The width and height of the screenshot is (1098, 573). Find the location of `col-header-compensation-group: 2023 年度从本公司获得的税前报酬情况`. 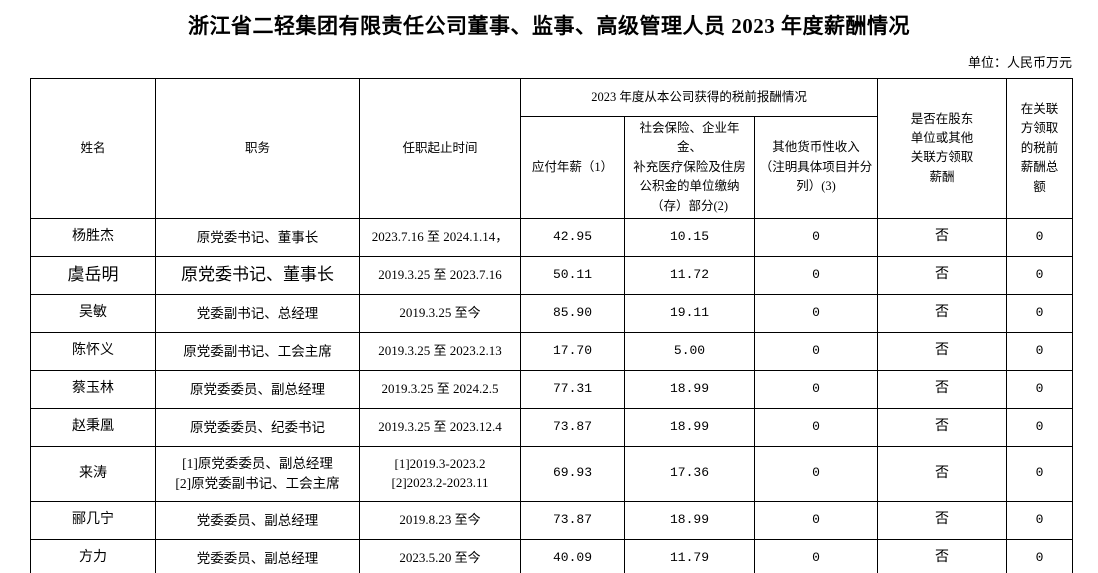

col-header-compensation-group: 2023 年度从本公司获得的税前报酬情况 is located at coordinates (699, 97).